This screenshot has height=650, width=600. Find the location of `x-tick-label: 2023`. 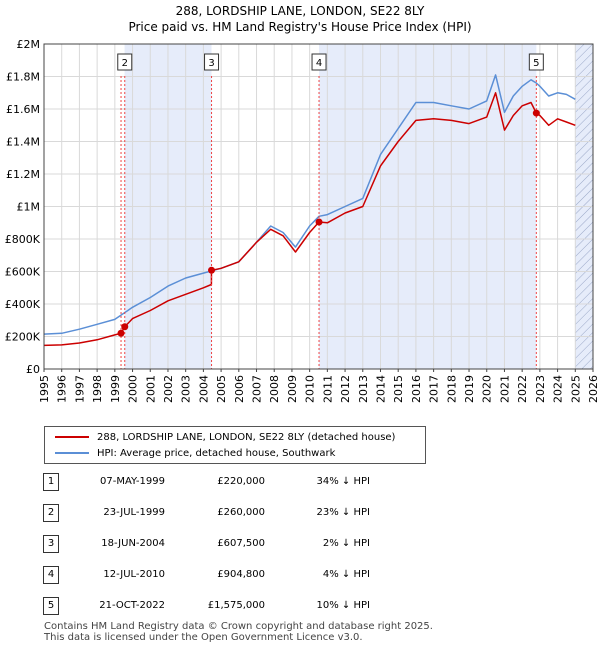

x-tick-label: 2023 is located at coordinates (540, 389).